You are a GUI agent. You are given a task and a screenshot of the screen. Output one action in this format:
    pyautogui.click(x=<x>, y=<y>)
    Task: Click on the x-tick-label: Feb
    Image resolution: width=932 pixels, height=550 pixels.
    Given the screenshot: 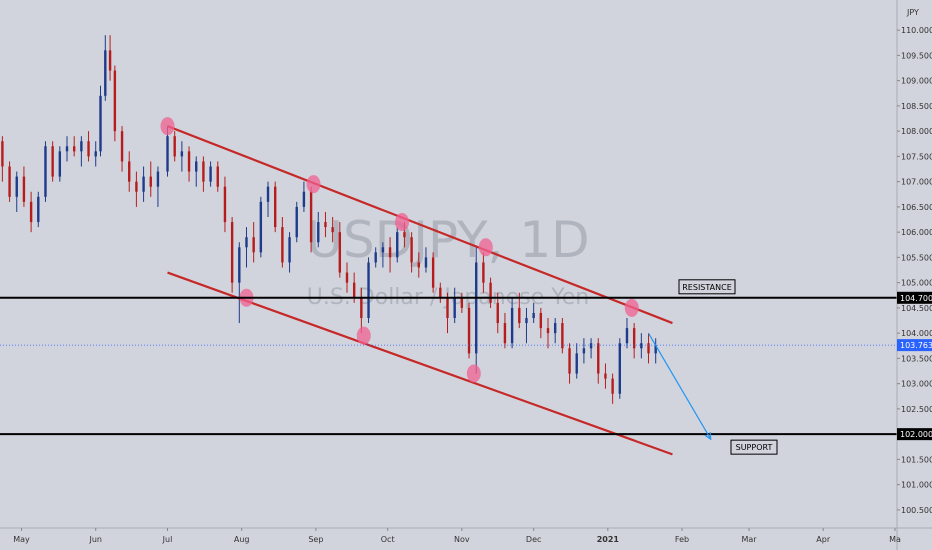 What is the action you would take?
    pyautogui.click(x=682, y=539)
    